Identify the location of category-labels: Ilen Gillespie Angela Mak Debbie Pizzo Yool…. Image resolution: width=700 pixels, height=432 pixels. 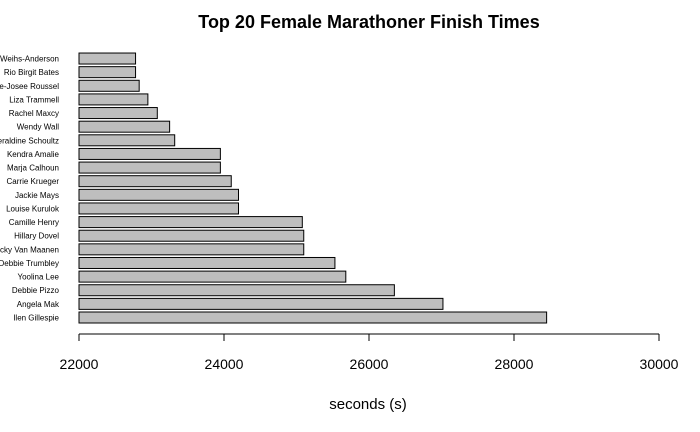
(30, 189).